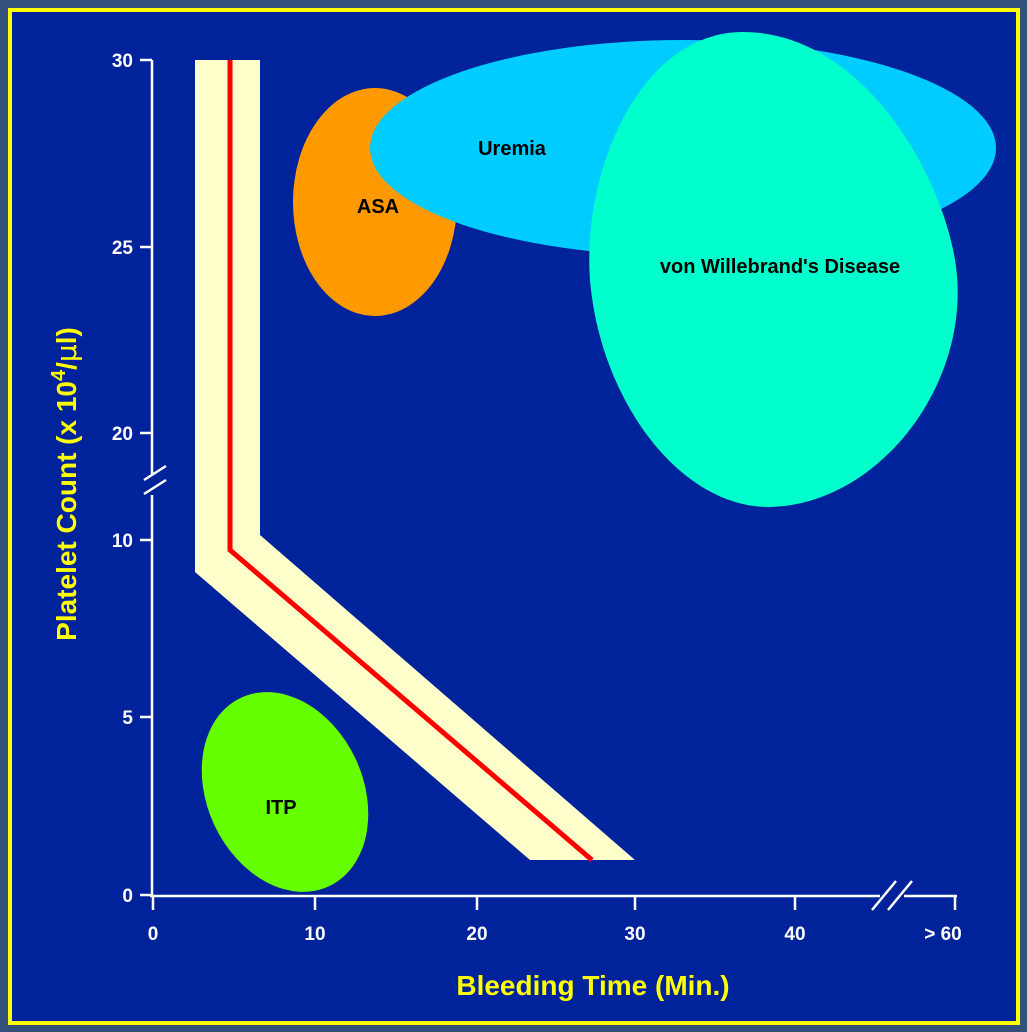 Image resolution: width=1027 pixels, height=1032 pixels. Describe the element at coordinates (127, 896) in the screenshot. I see `y-tick-label: 0` at that location.